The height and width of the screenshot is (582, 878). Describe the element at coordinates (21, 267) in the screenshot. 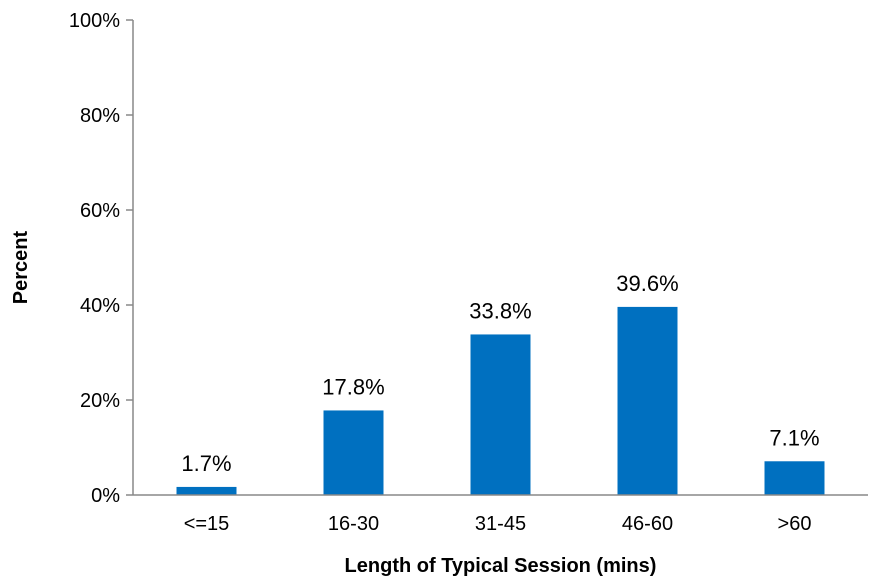

I see `y-axis-title: Percent` at that location.